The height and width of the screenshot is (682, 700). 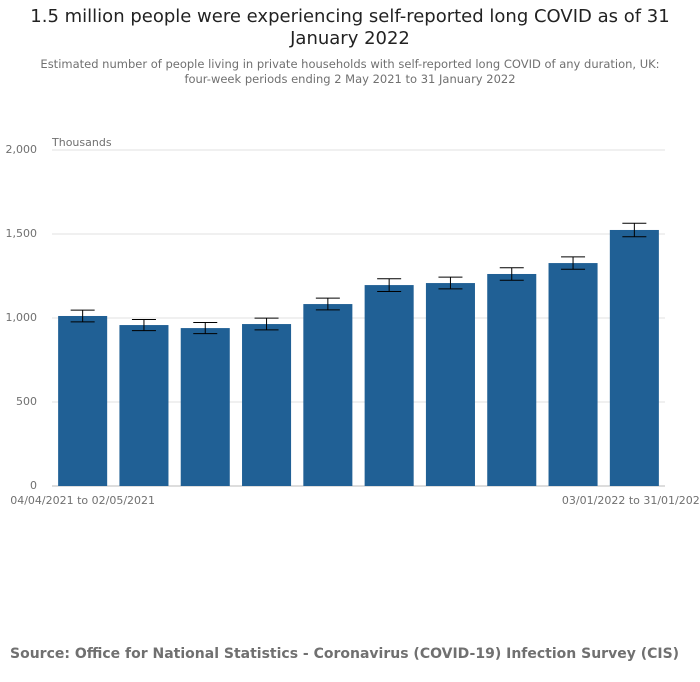 I want to click on y-tick-label: 1,500, so click(x=22, y=233).